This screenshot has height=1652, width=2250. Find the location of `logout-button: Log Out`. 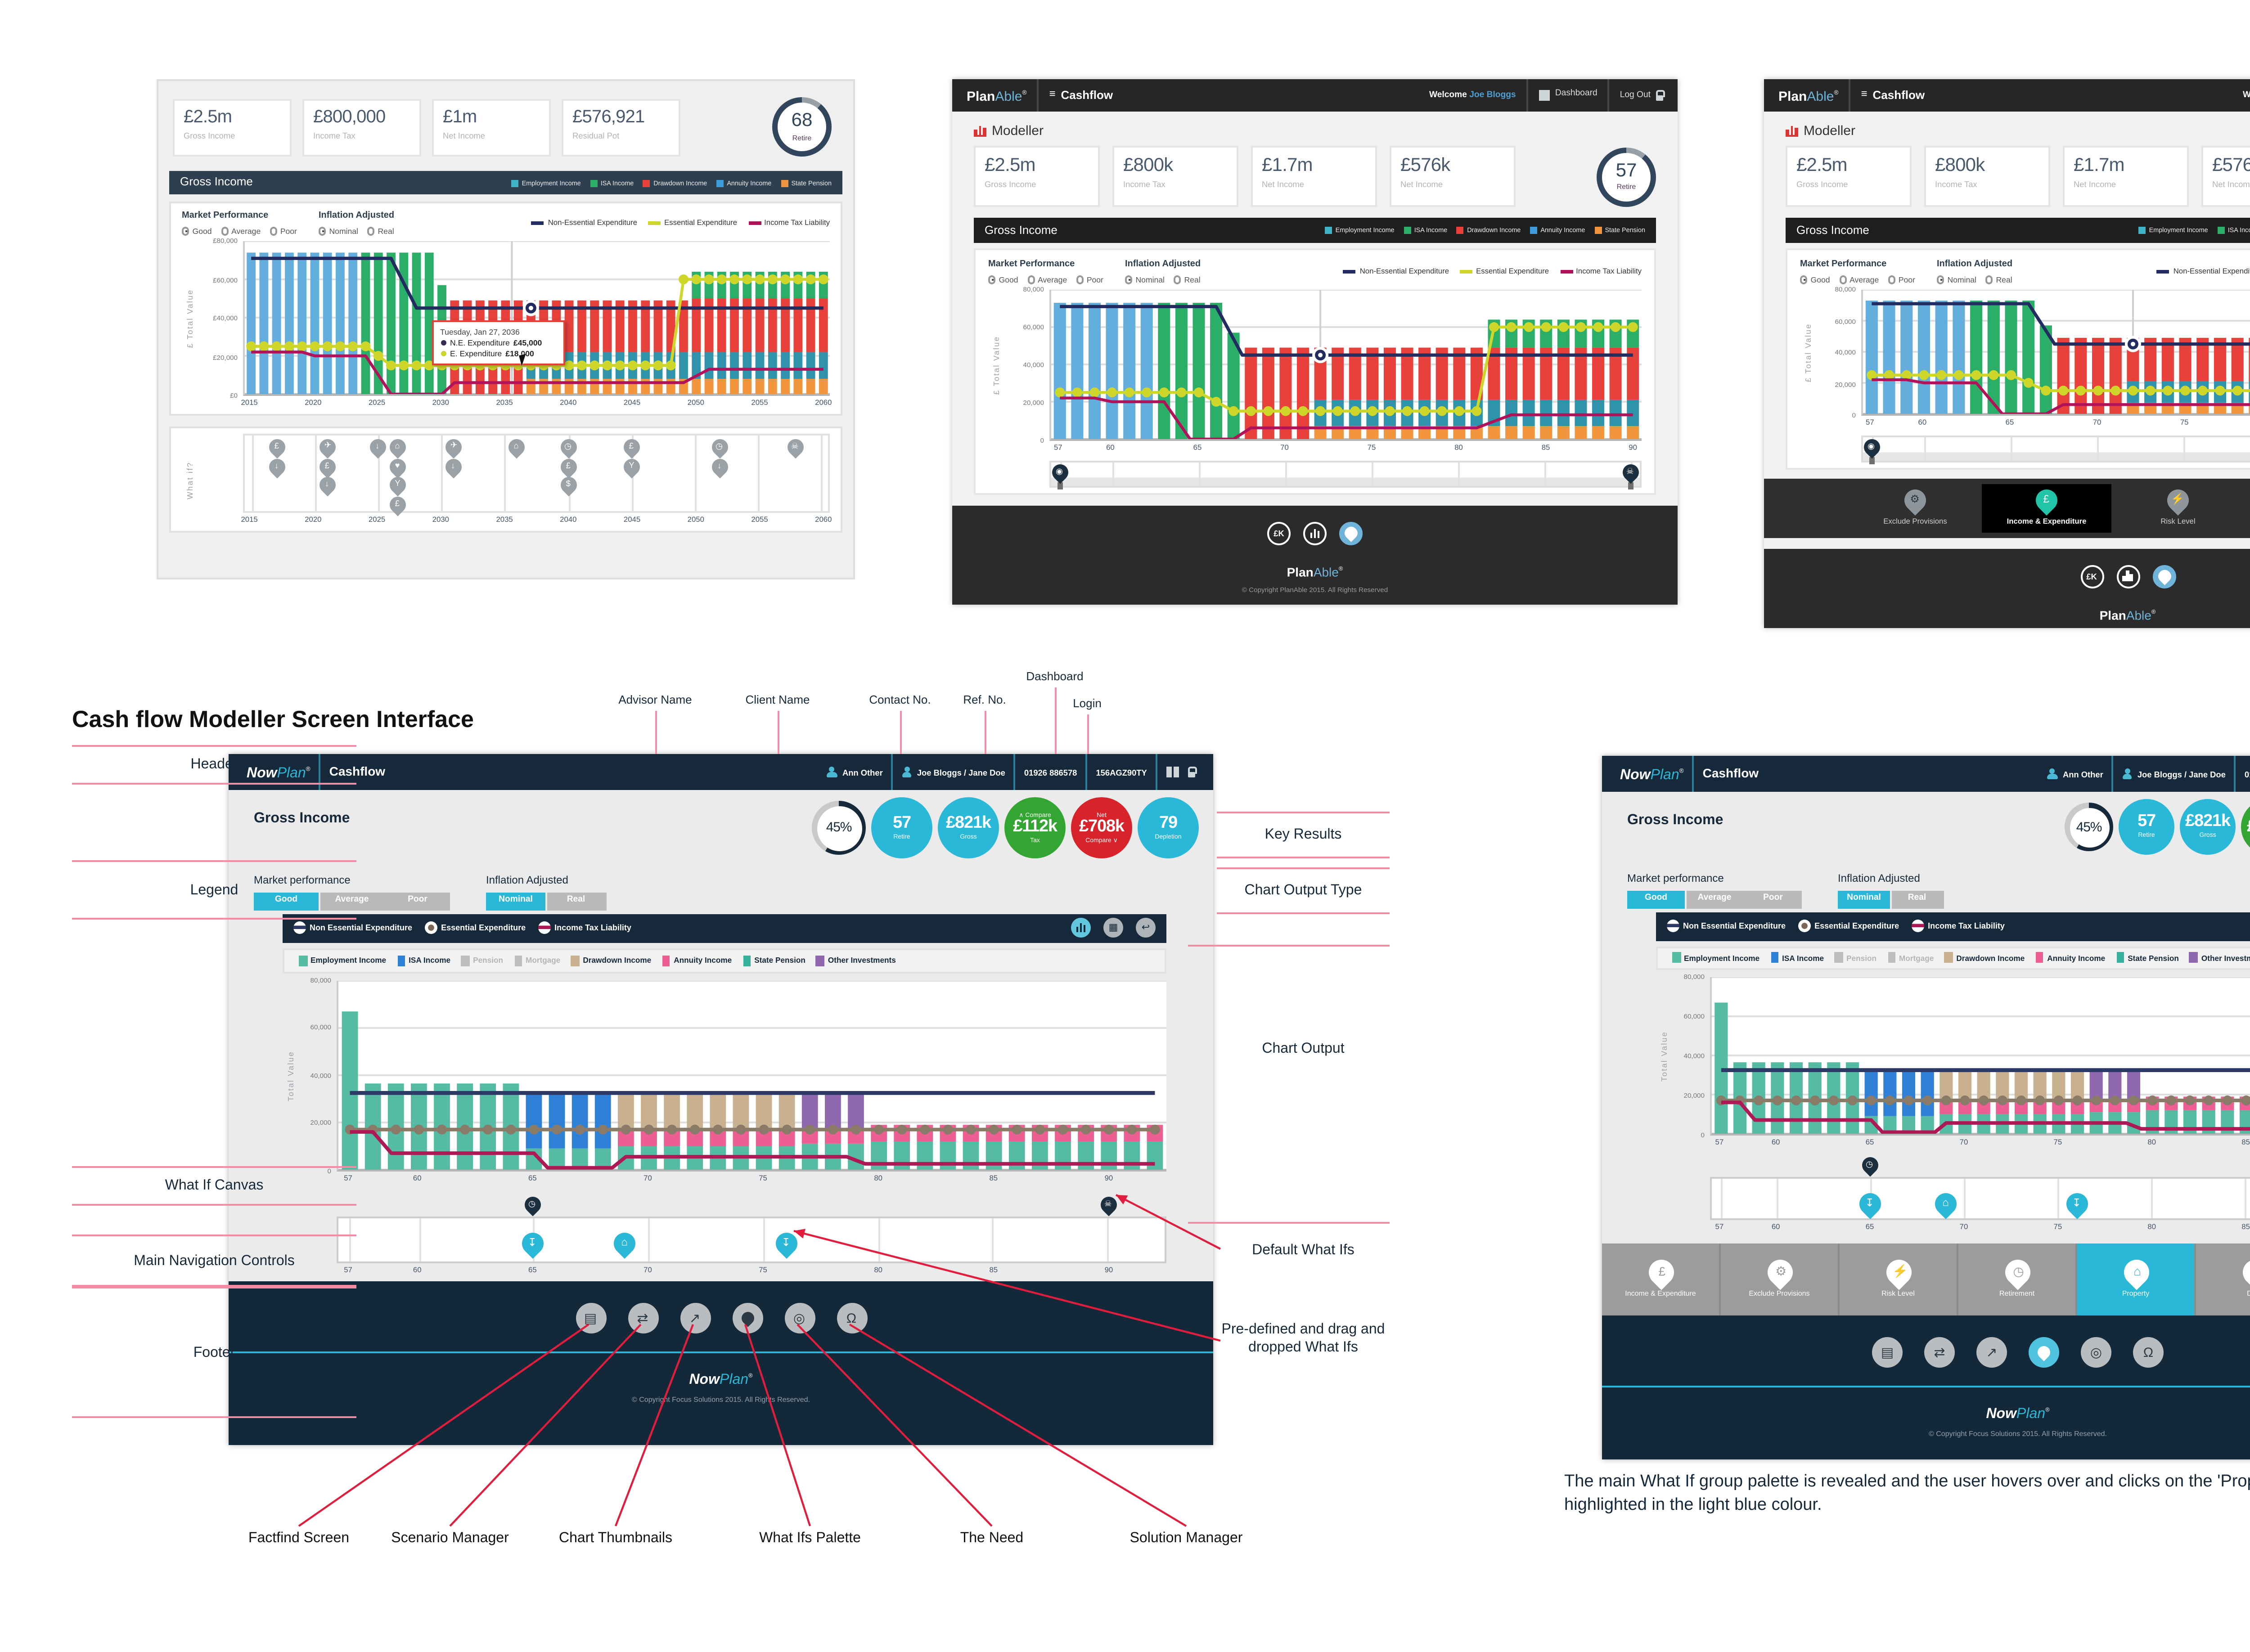

logout-button: Log Out is located at coordinates (1642, 95).